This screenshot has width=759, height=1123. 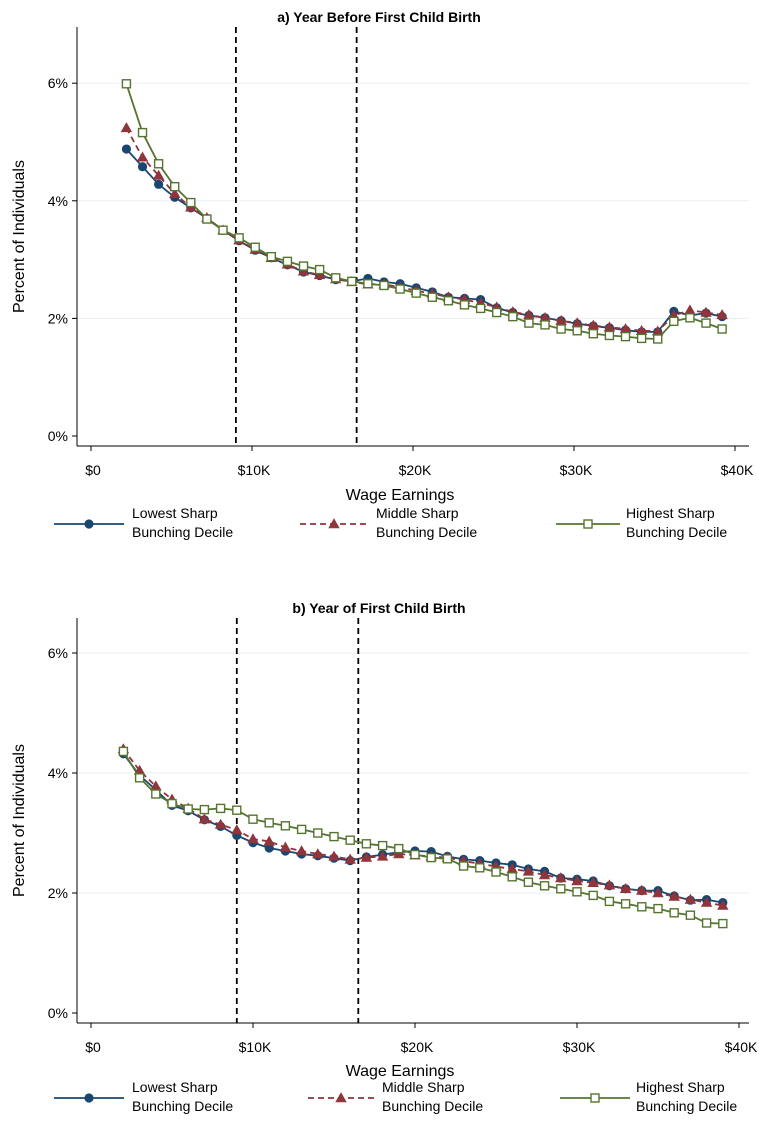 What do you see at coordinates (379, 17) in the screenshot?
I see `chart-title: a) Year Before First Child Birth` at bounding box center [379, 17].